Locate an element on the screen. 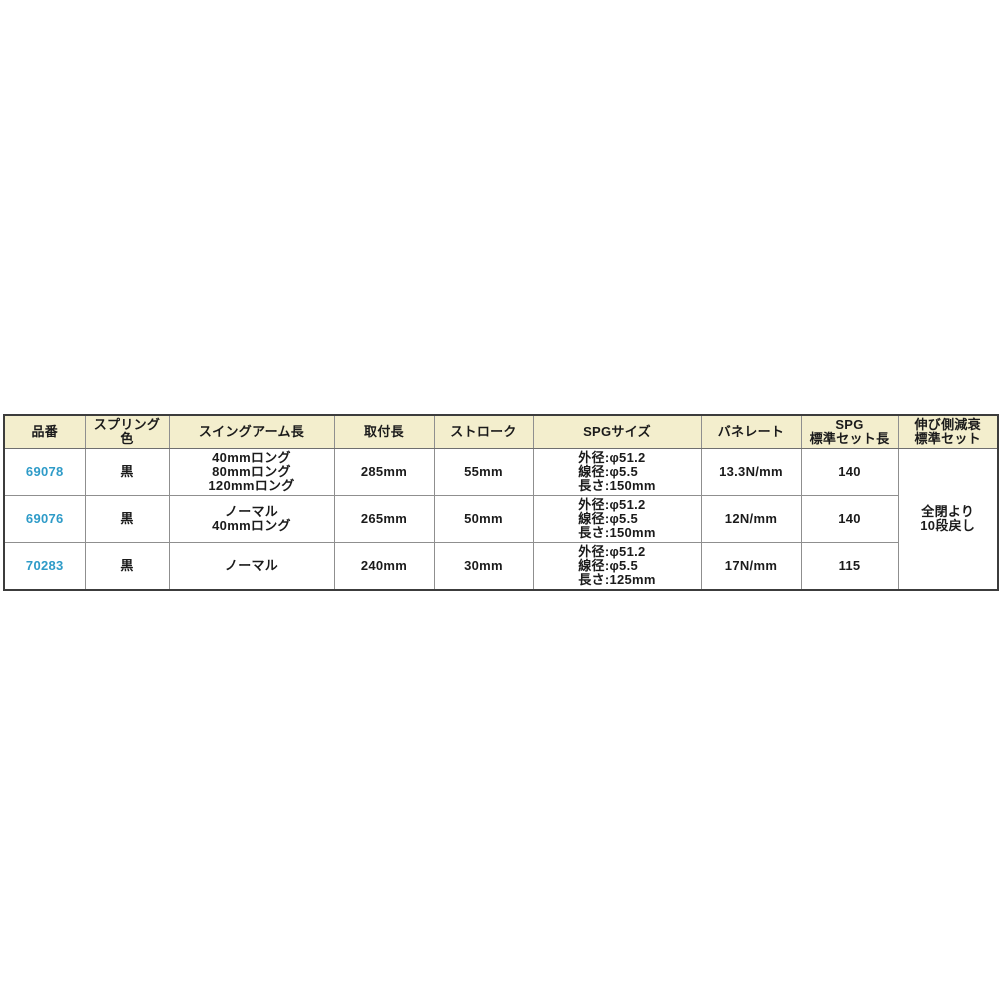 Image resolution: width=1000 pixels, height=1000 pixels. header-rebound-damping: 伸び側減衰 標準セット is located at coordinates (948, 431).